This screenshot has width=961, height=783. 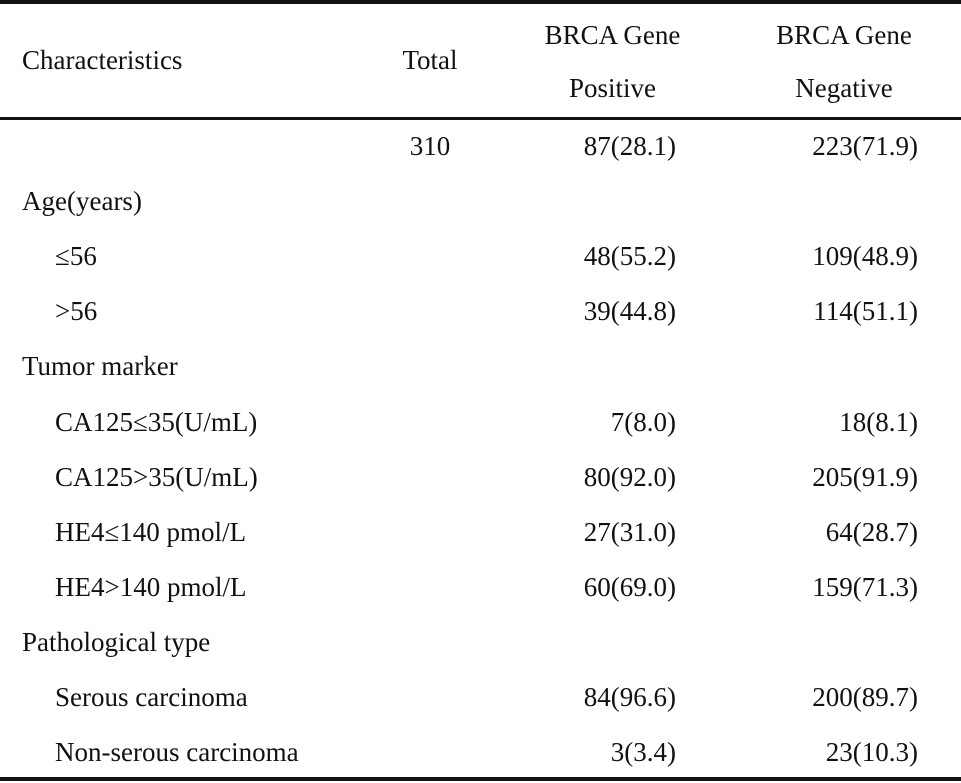 I want to click on header-total: Total, so click(x=430, y=60).